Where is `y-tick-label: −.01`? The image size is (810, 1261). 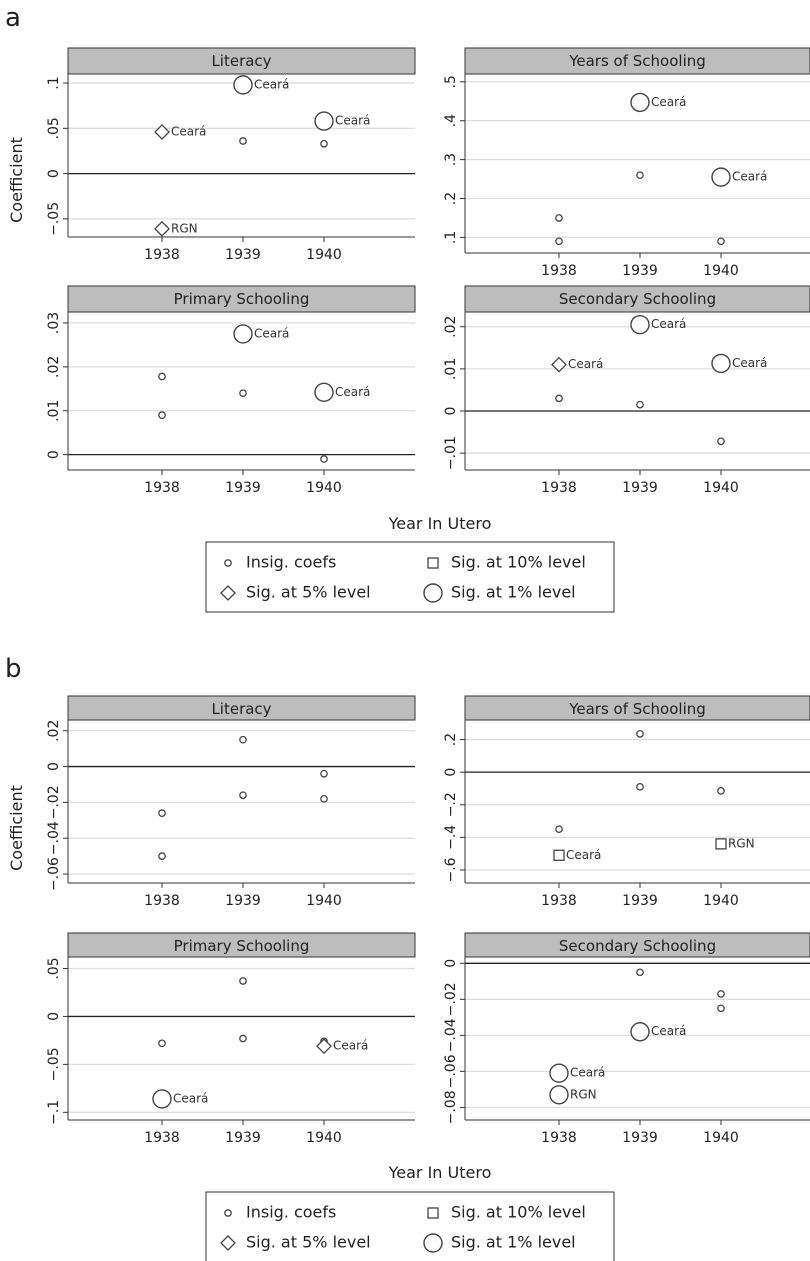 y-tick-label: −.01 is located at coordinates (451, 453).